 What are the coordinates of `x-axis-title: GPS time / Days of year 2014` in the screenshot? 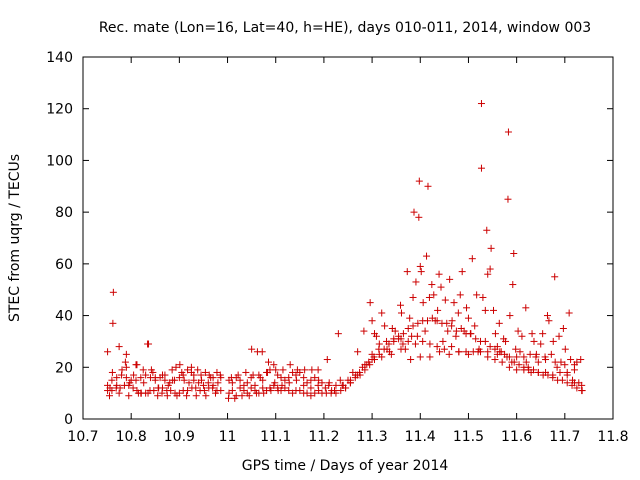 It's located at (345, 466).